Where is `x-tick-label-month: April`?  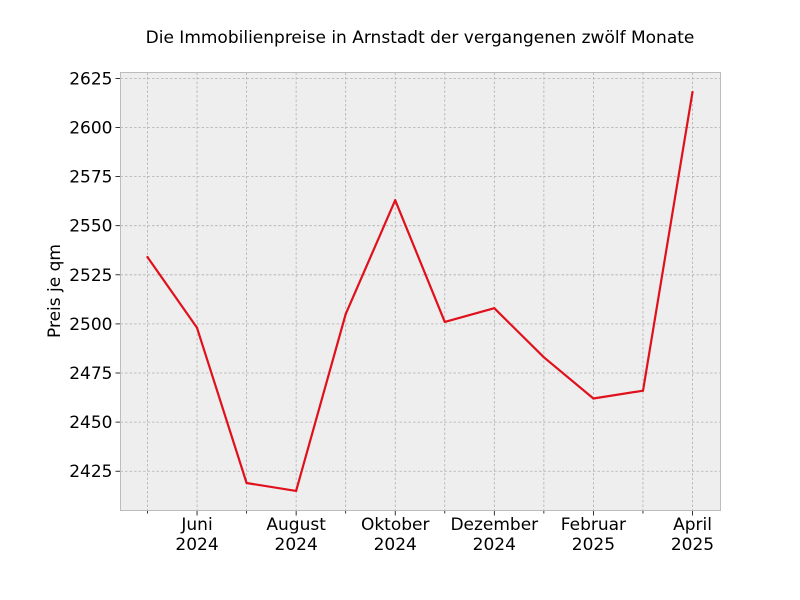
x-tick-label-month: April is located at coordinates (692, 525).